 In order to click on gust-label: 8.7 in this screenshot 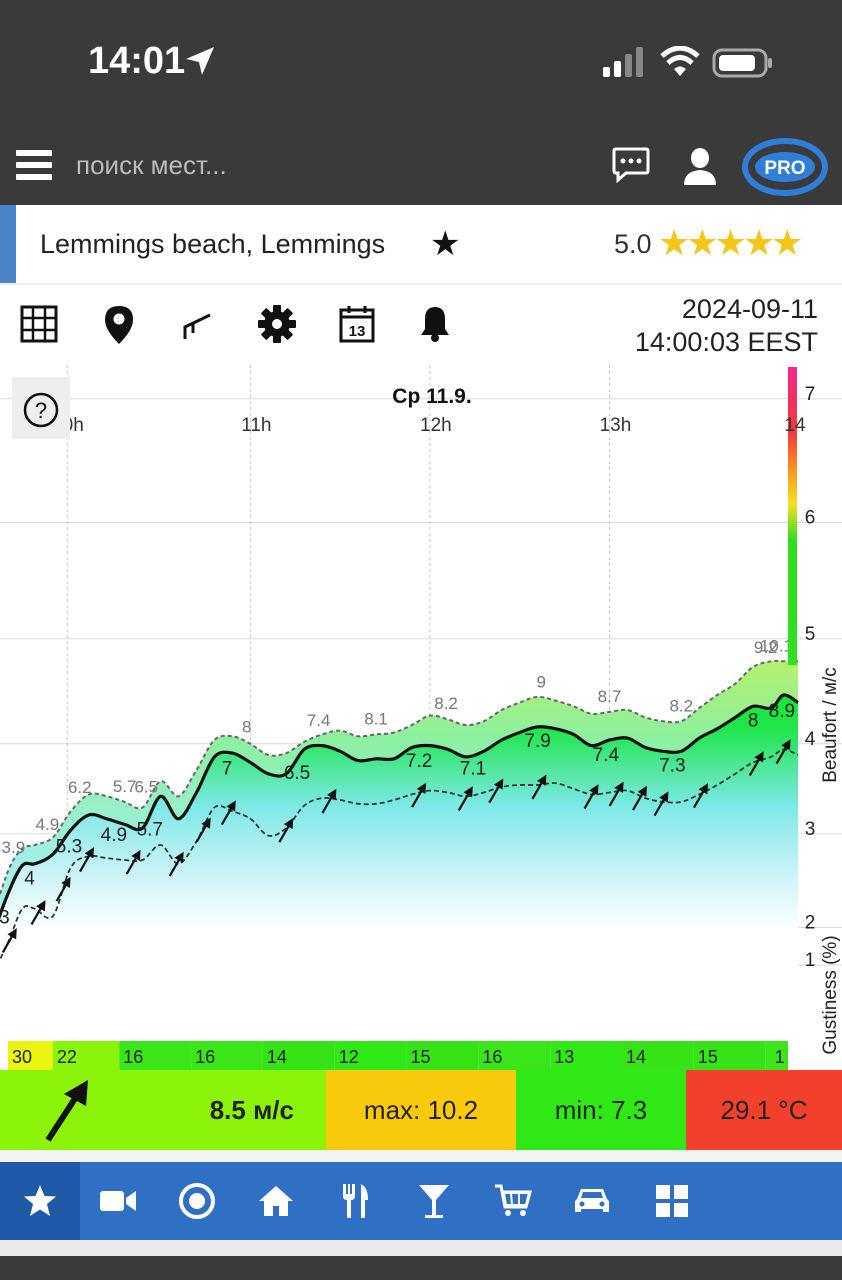, I will do `click(610, 696)`.